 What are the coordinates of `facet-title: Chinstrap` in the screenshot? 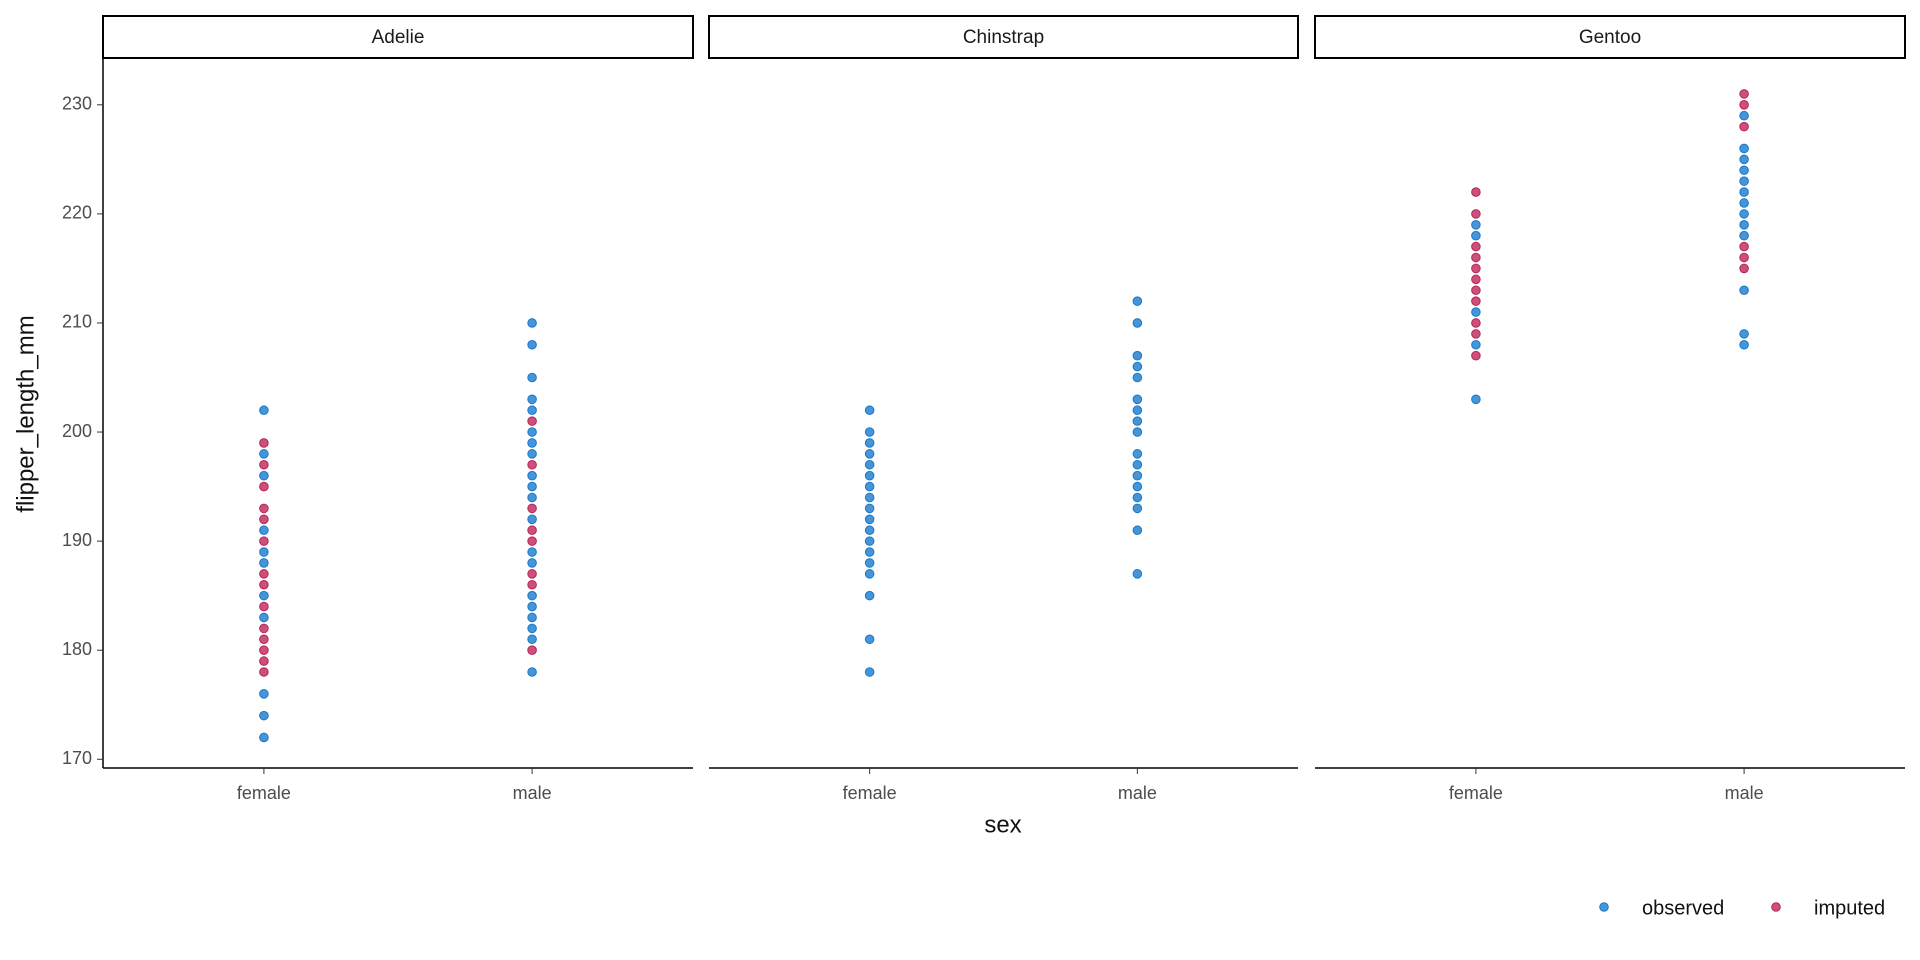 It's located at (1003, 37).